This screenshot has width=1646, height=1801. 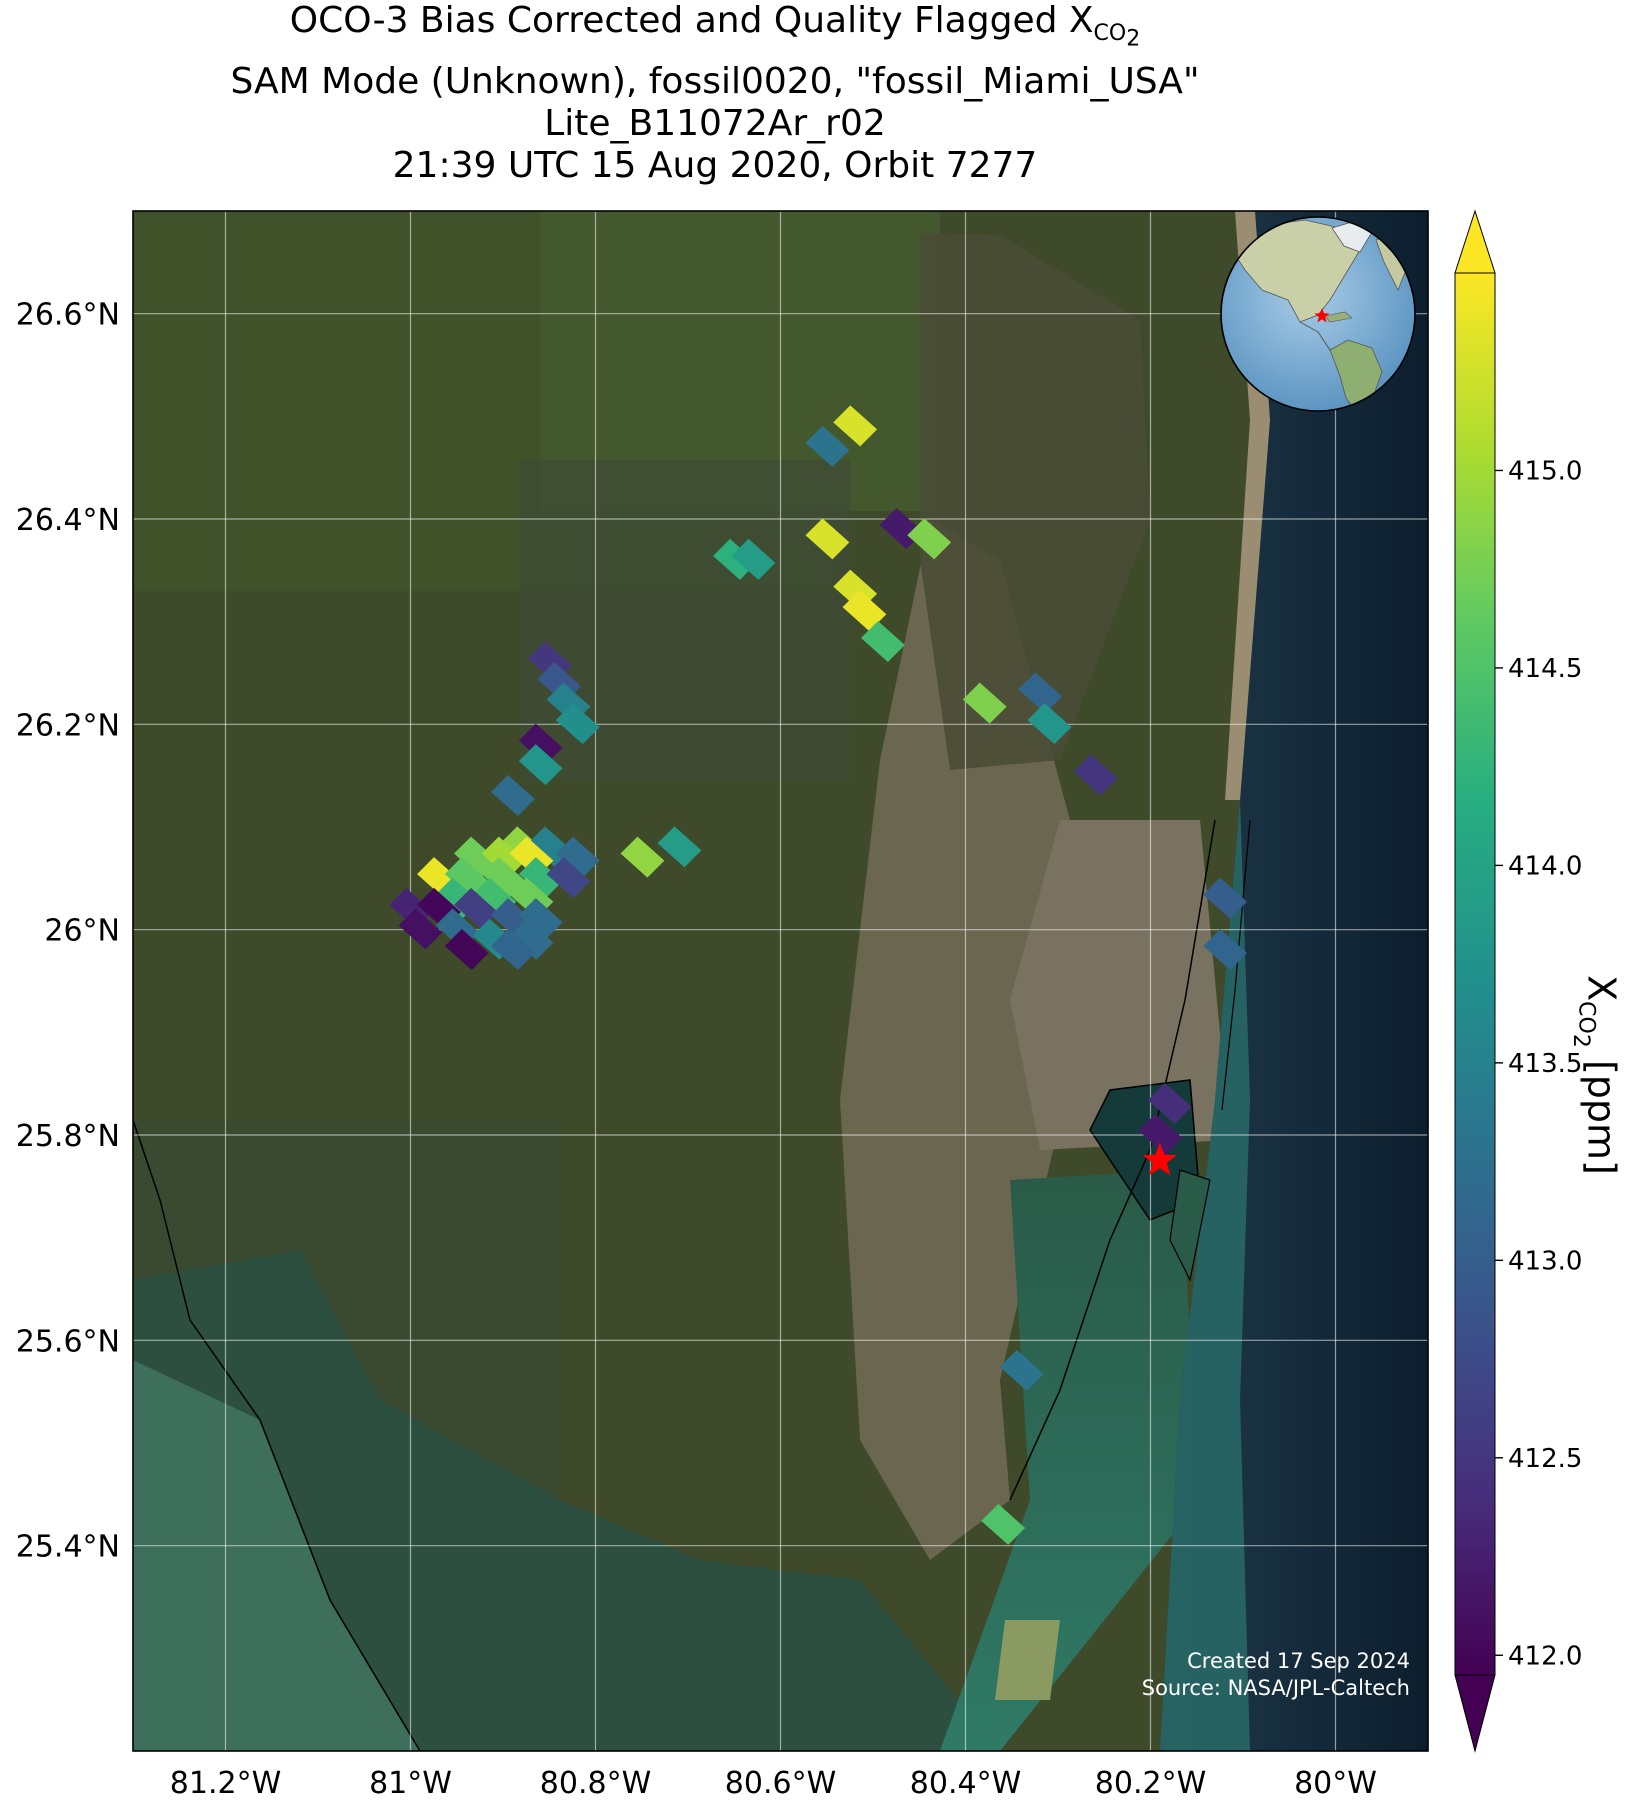 I want to click on lat-tick-label: 25.8°N, so click(x=68, y=1136).